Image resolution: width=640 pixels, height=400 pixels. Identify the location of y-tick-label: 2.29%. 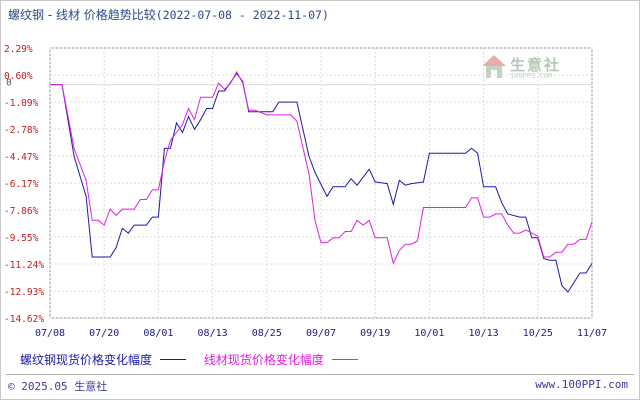
(18, 49).